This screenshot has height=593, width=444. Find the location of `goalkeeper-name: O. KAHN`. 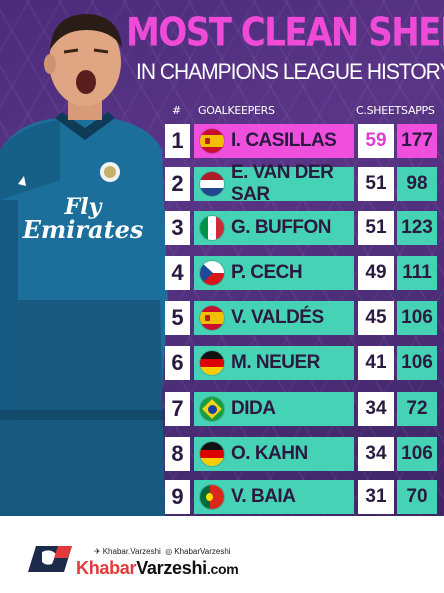

goalkeeper-name: O. KAHN is located at coordinates (269, 453).